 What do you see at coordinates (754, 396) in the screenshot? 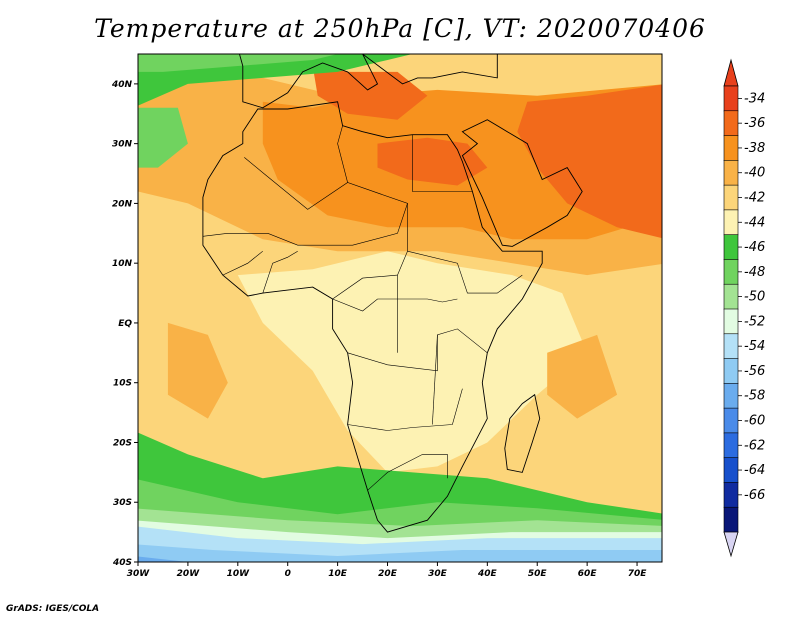
I see `colorbar-label: -58` at bounding box center [754, 396].